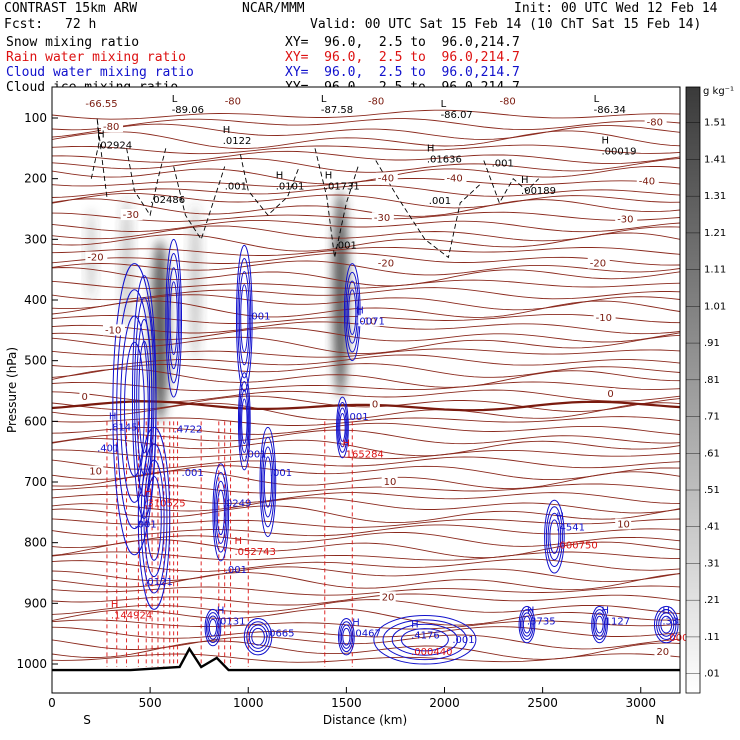 This screenshot has width=740, height=740. I want to click on fcst-label: Fcst:, so click(24, 24).